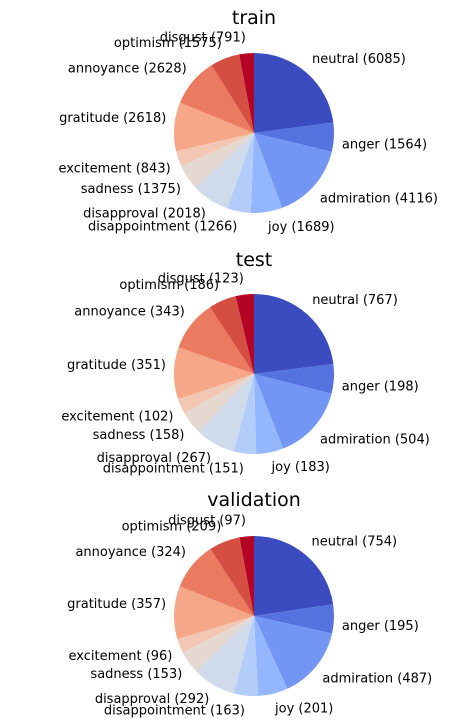 The height and width of the screenshot is (726, 459). Describe the element at coordinates (384, 145) in the screenshot. I see `pie-label-anger: anger (1564)` at that location.